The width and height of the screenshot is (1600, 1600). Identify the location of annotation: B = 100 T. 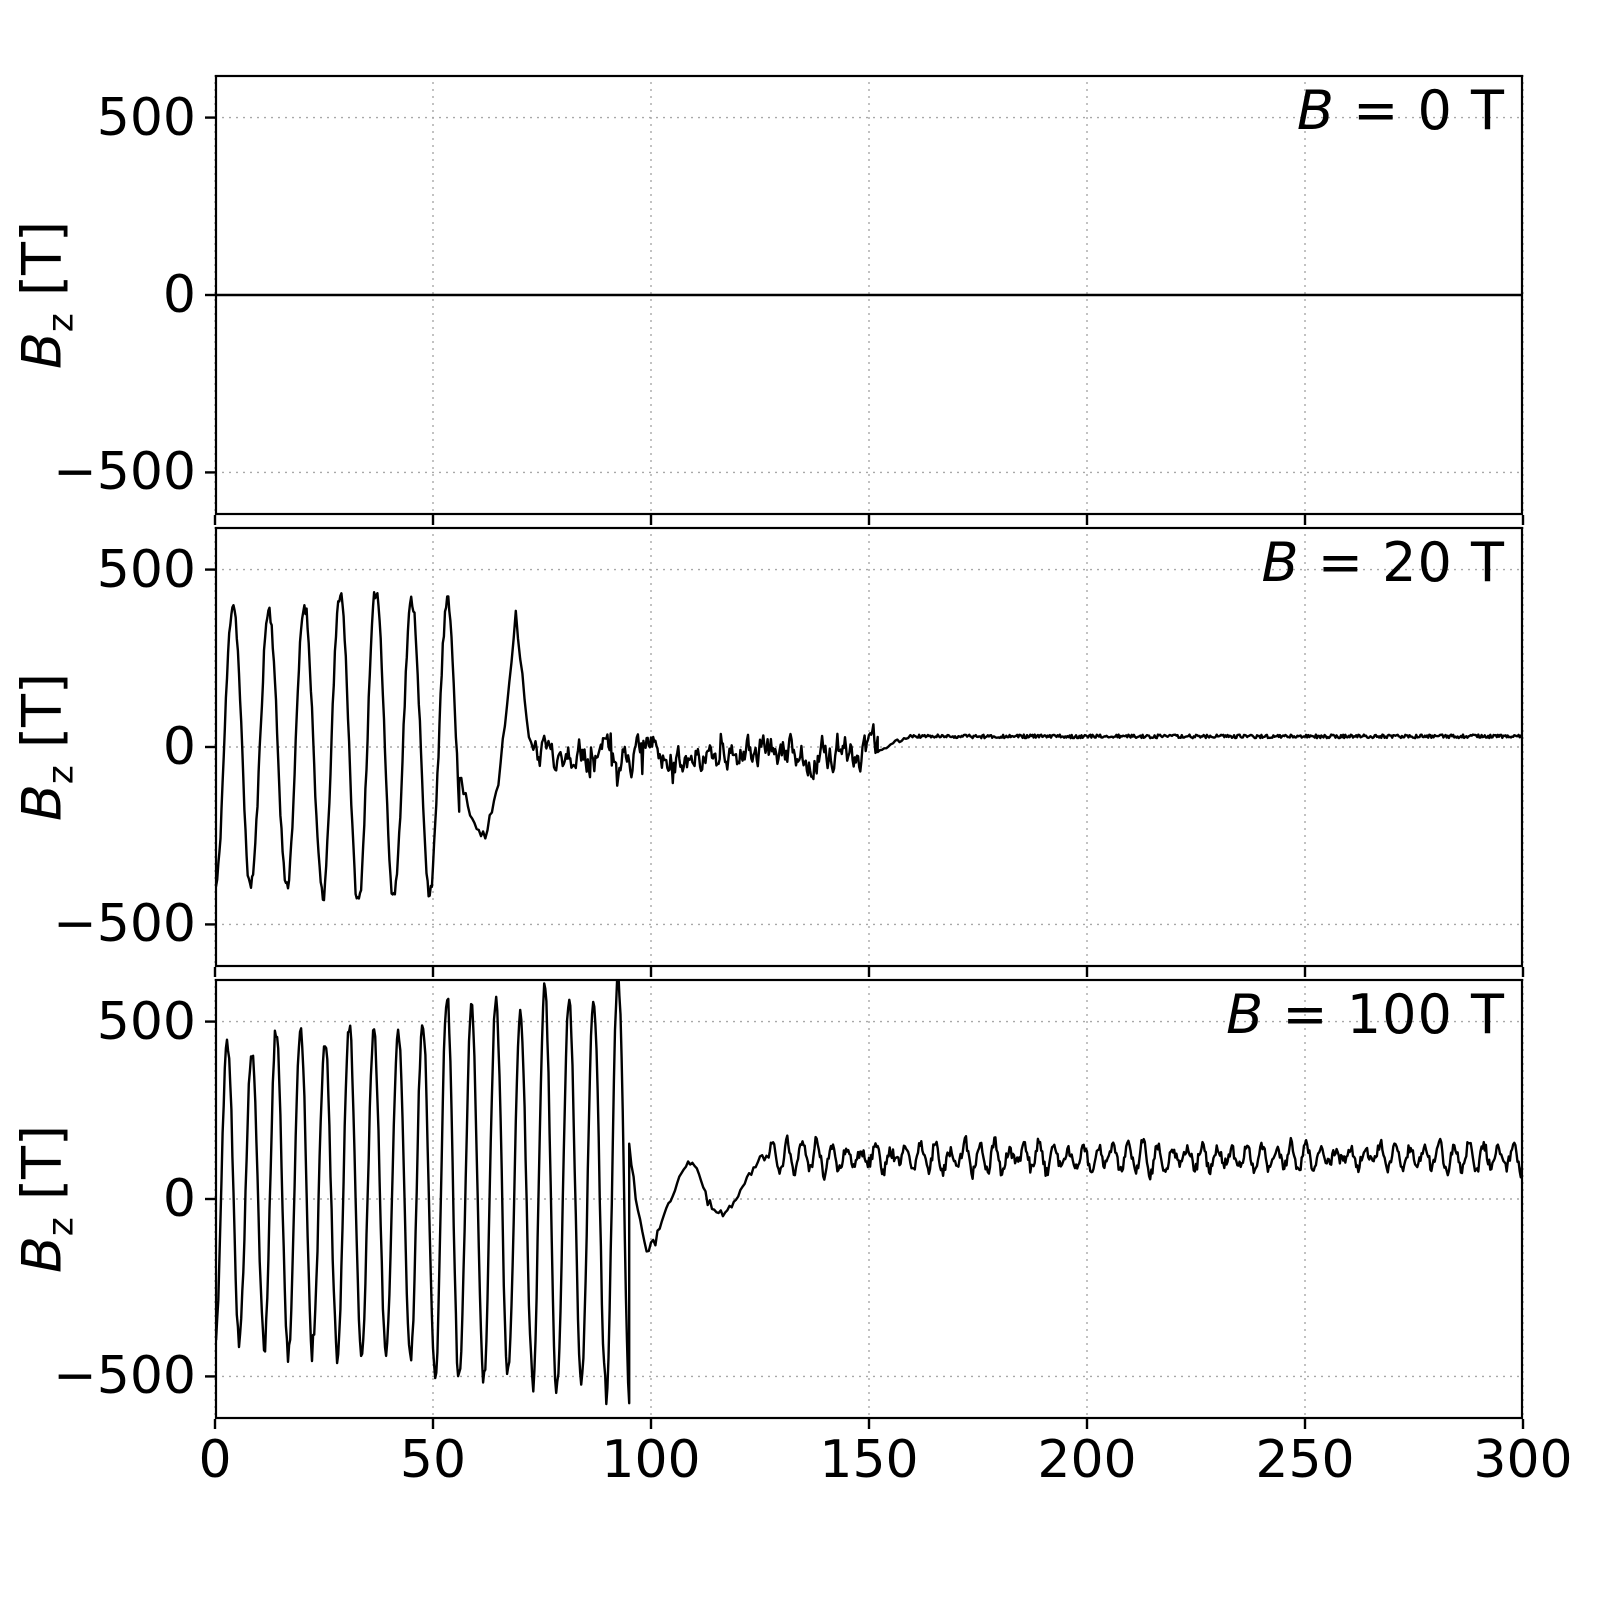
(1365, 1014).